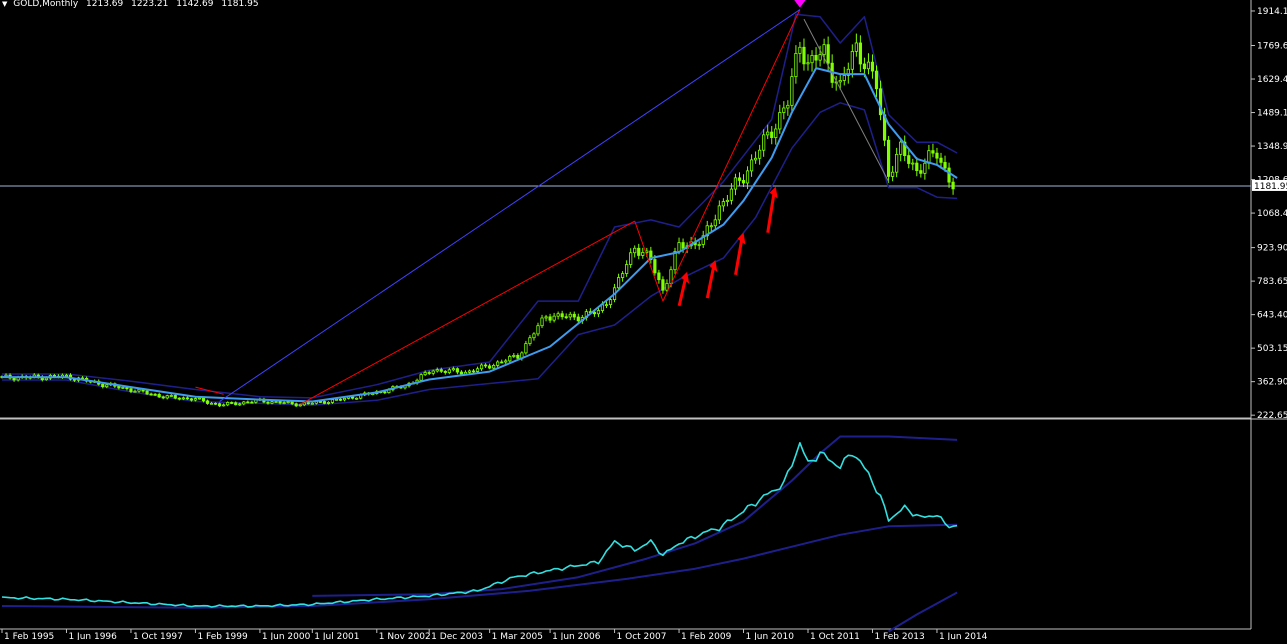 Image resolution: width=1287 pixels, height=644 pixels. What do you see at coordinates (222, 636) in the screenshot?
I see `x-tick-label: 1 Feb 1999` at bounding box center [222, 636].